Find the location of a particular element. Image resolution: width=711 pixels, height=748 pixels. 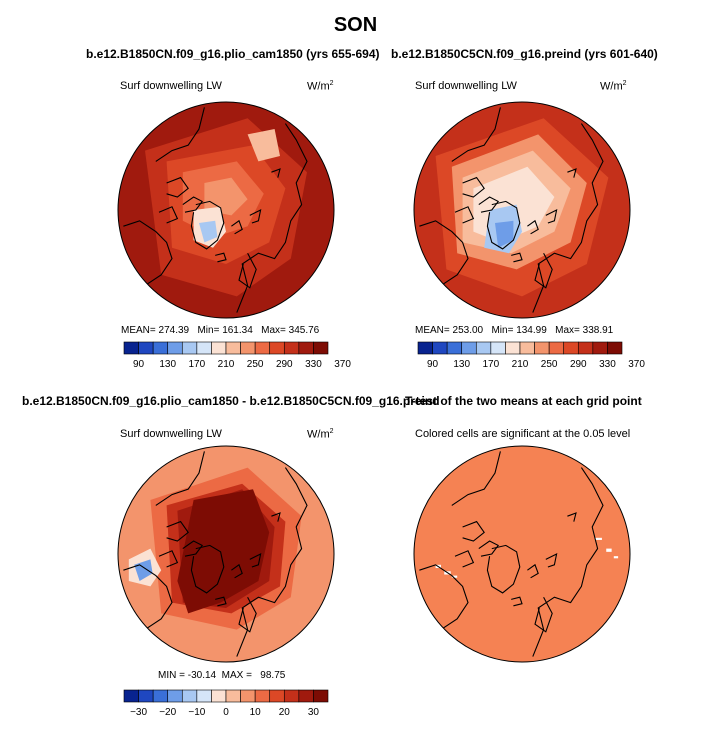

panel-3-units: W/m2 is located at coordinates (320, 434).